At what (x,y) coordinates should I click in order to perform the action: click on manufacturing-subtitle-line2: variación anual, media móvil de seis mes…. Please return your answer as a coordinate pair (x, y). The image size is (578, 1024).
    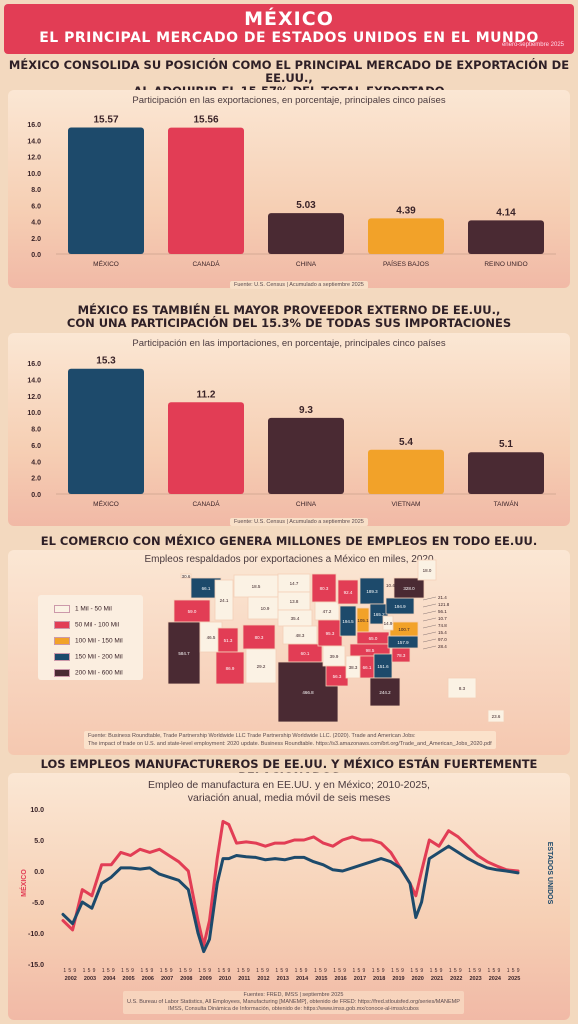
    Looking at the image, I should click on (289, 798).